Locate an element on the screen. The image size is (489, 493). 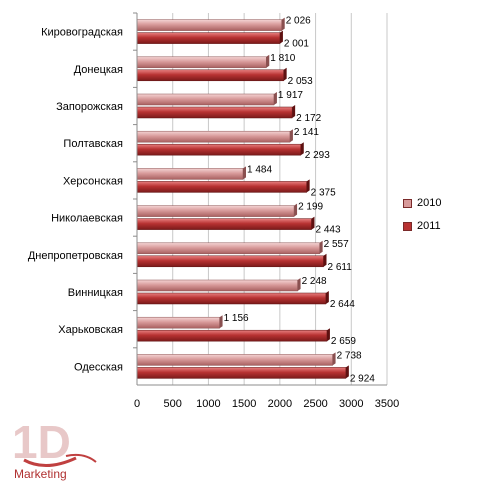
legend-label-2011: 2011 is located at coordinates (429, 226).